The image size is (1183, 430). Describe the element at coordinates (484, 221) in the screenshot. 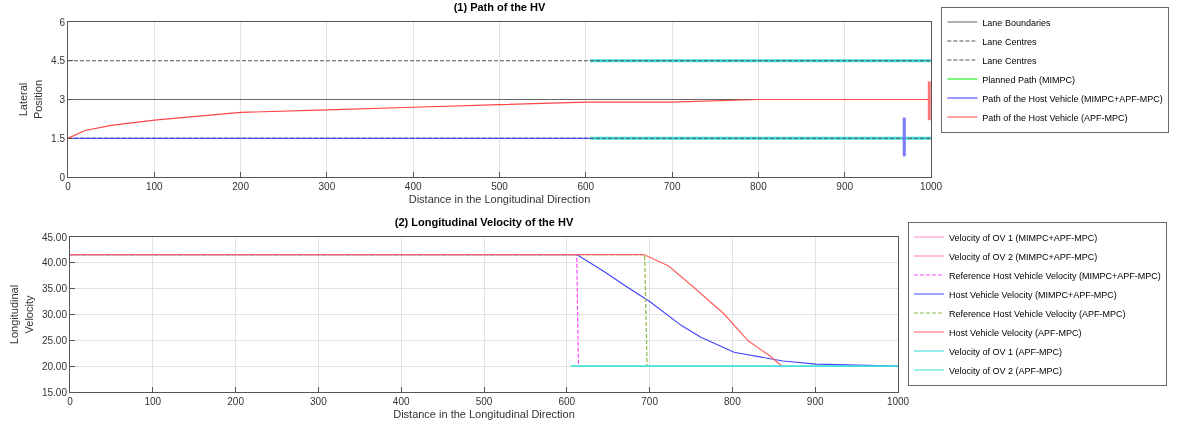

I see `chart-title: (2) Longitudinal Velocity of the HV` at that location.